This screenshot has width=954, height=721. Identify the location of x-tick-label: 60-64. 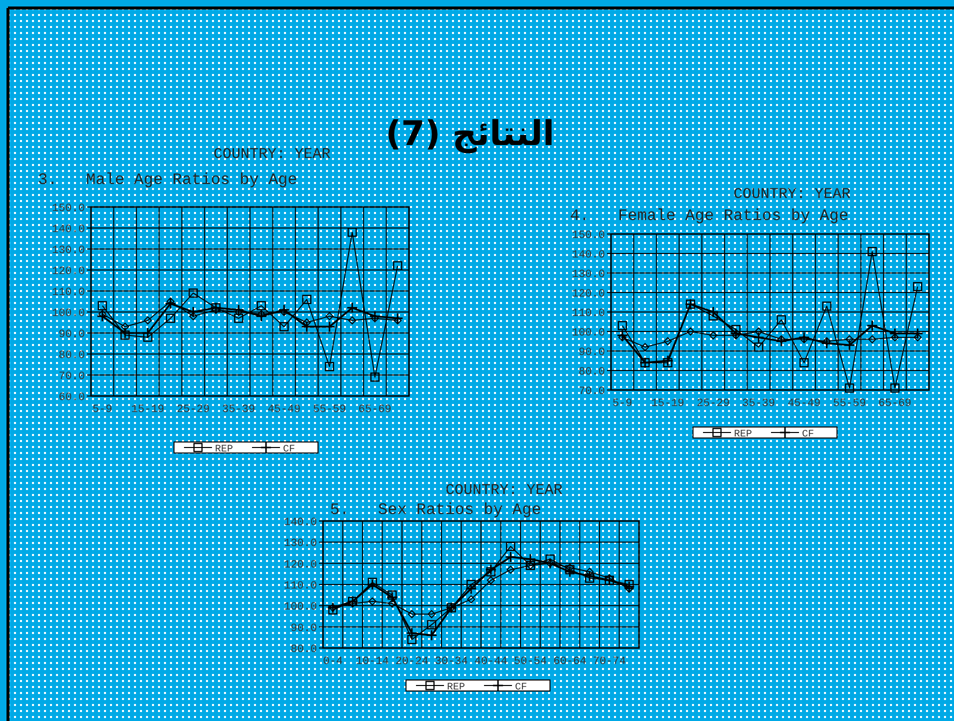
(570, 662).